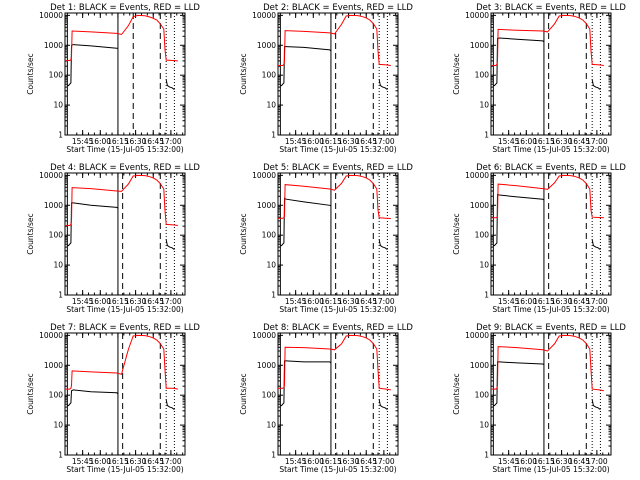 The image size is (640, 480). What do you see at coordinates (551, 8) in the screenshot?
I see `panel-title: Det 3: BLACK = Events, RED = LLD` at bounding box center [551, 8].